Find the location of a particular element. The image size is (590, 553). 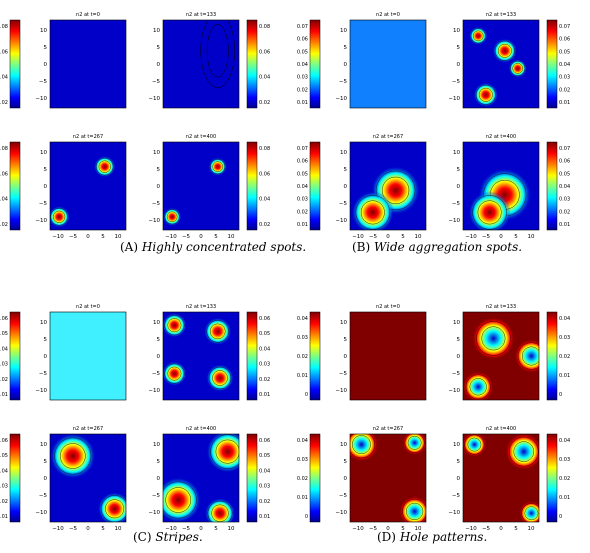

caption-b: (B) Wide aggregation spots. is located at coordinates (437, 247).